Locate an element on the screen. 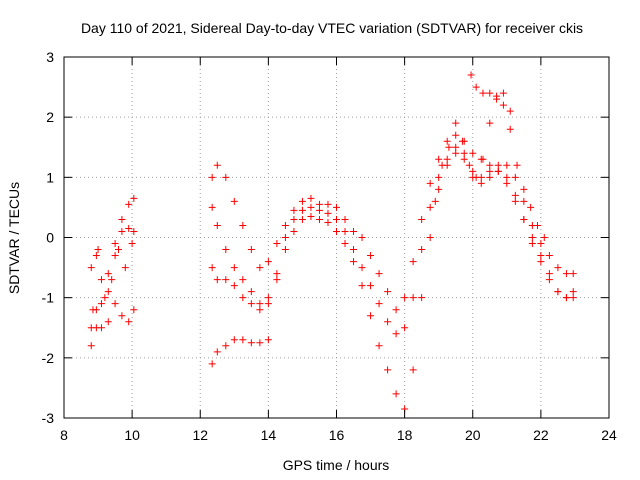 The height and width of the screenshot is (480, 640). y-tick-label: -2 is located at coordinates (48, 358).